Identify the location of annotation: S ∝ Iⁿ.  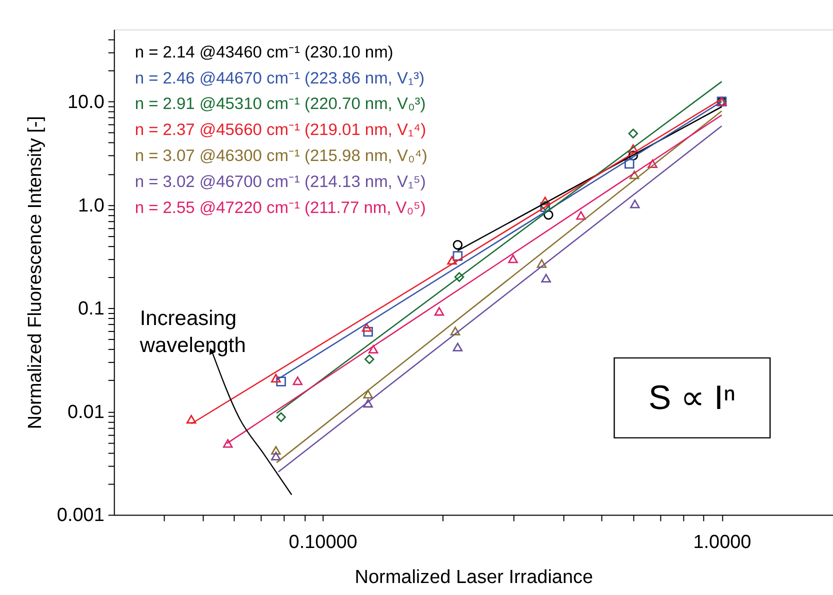
(692, 397).